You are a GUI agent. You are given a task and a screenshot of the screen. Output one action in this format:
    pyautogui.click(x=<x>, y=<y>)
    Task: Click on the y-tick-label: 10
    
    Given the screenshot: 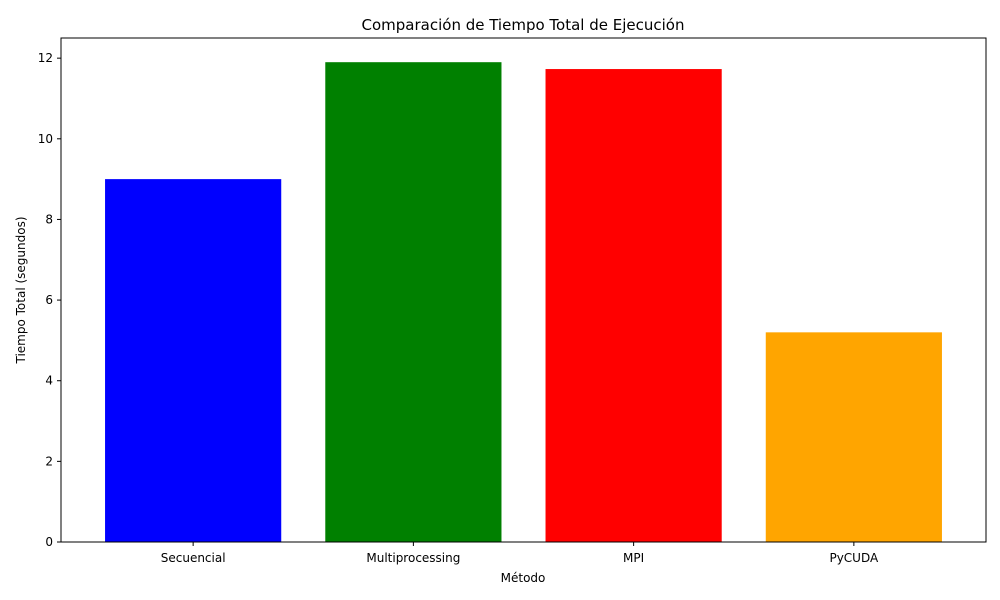 What is the action you would take?
    pyautogui.click(x=45, y=139)
    